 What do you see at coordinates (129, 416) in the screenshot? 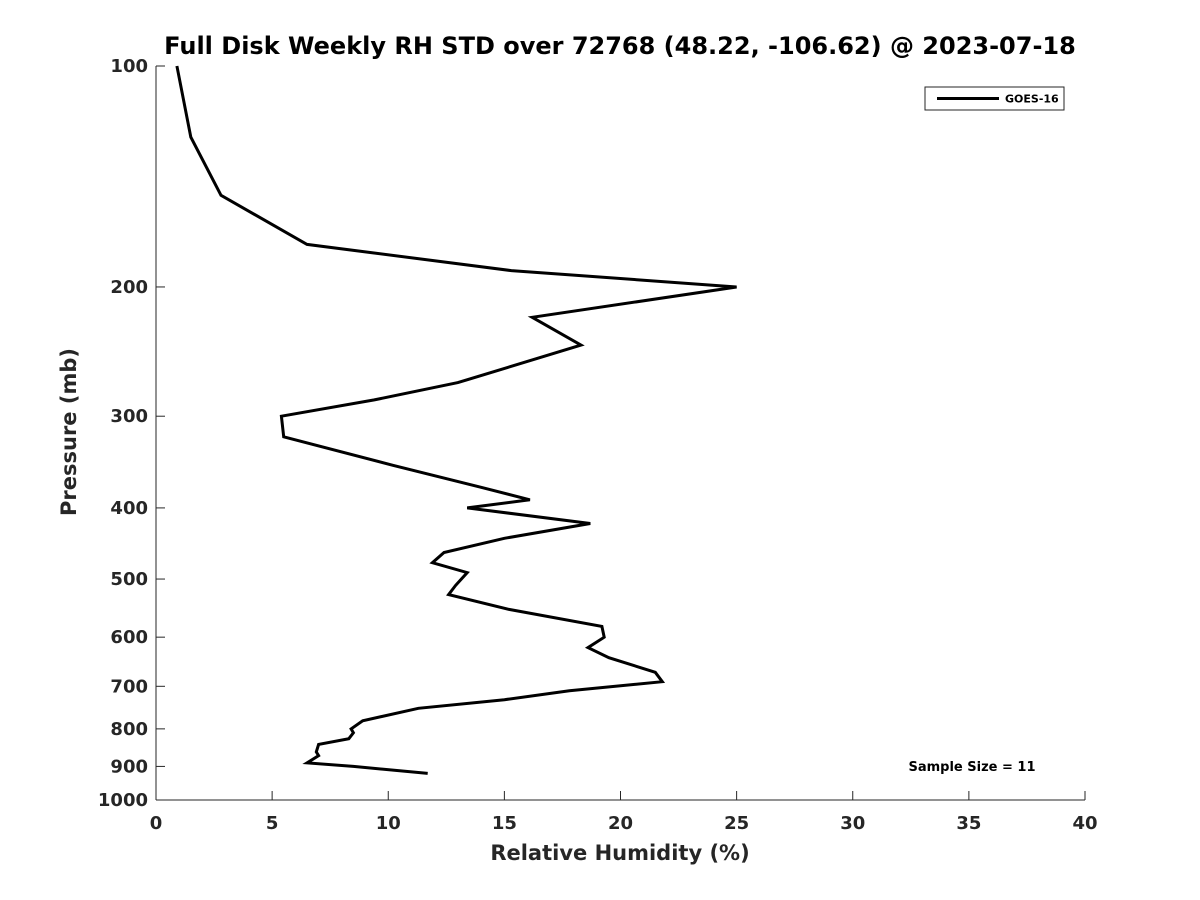
I see `y-tick-label: 300` at bounding box center [129, 416].